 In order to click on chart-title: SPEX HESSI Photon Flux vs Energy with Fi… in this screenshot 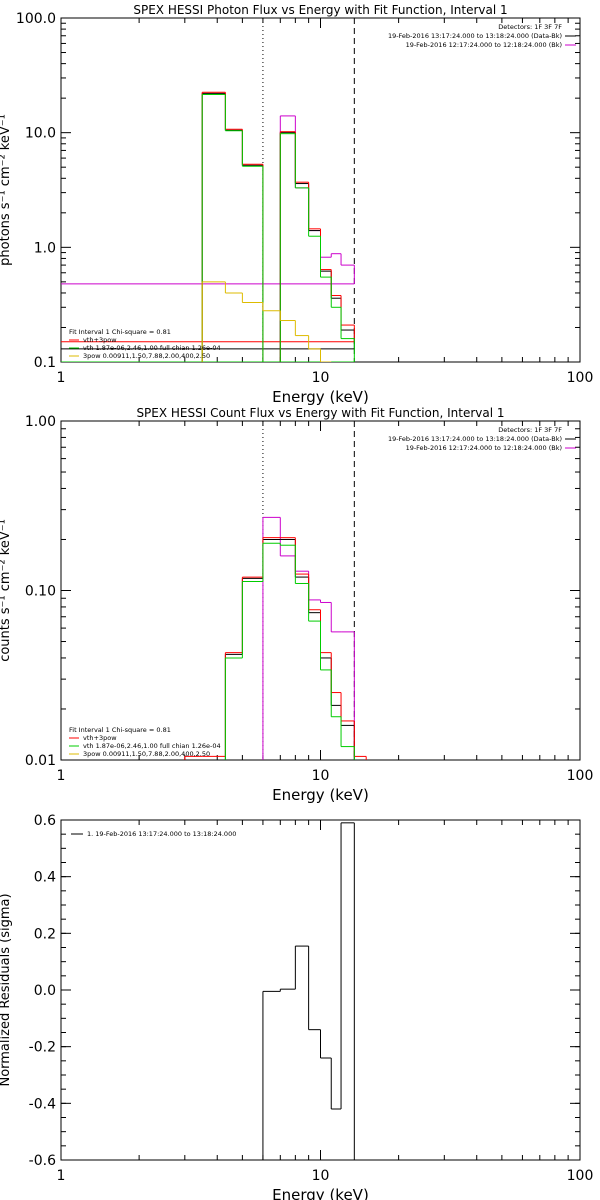, I will do `click(320, 10)`.